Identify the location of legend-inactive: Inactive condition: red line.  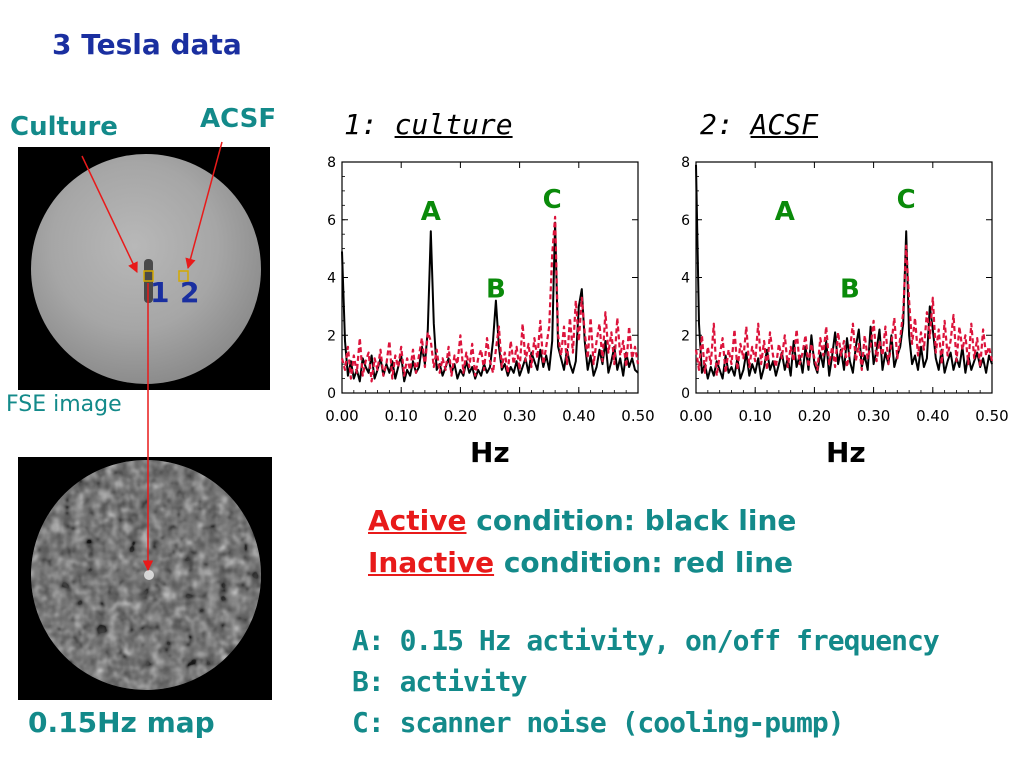
(580, 562).